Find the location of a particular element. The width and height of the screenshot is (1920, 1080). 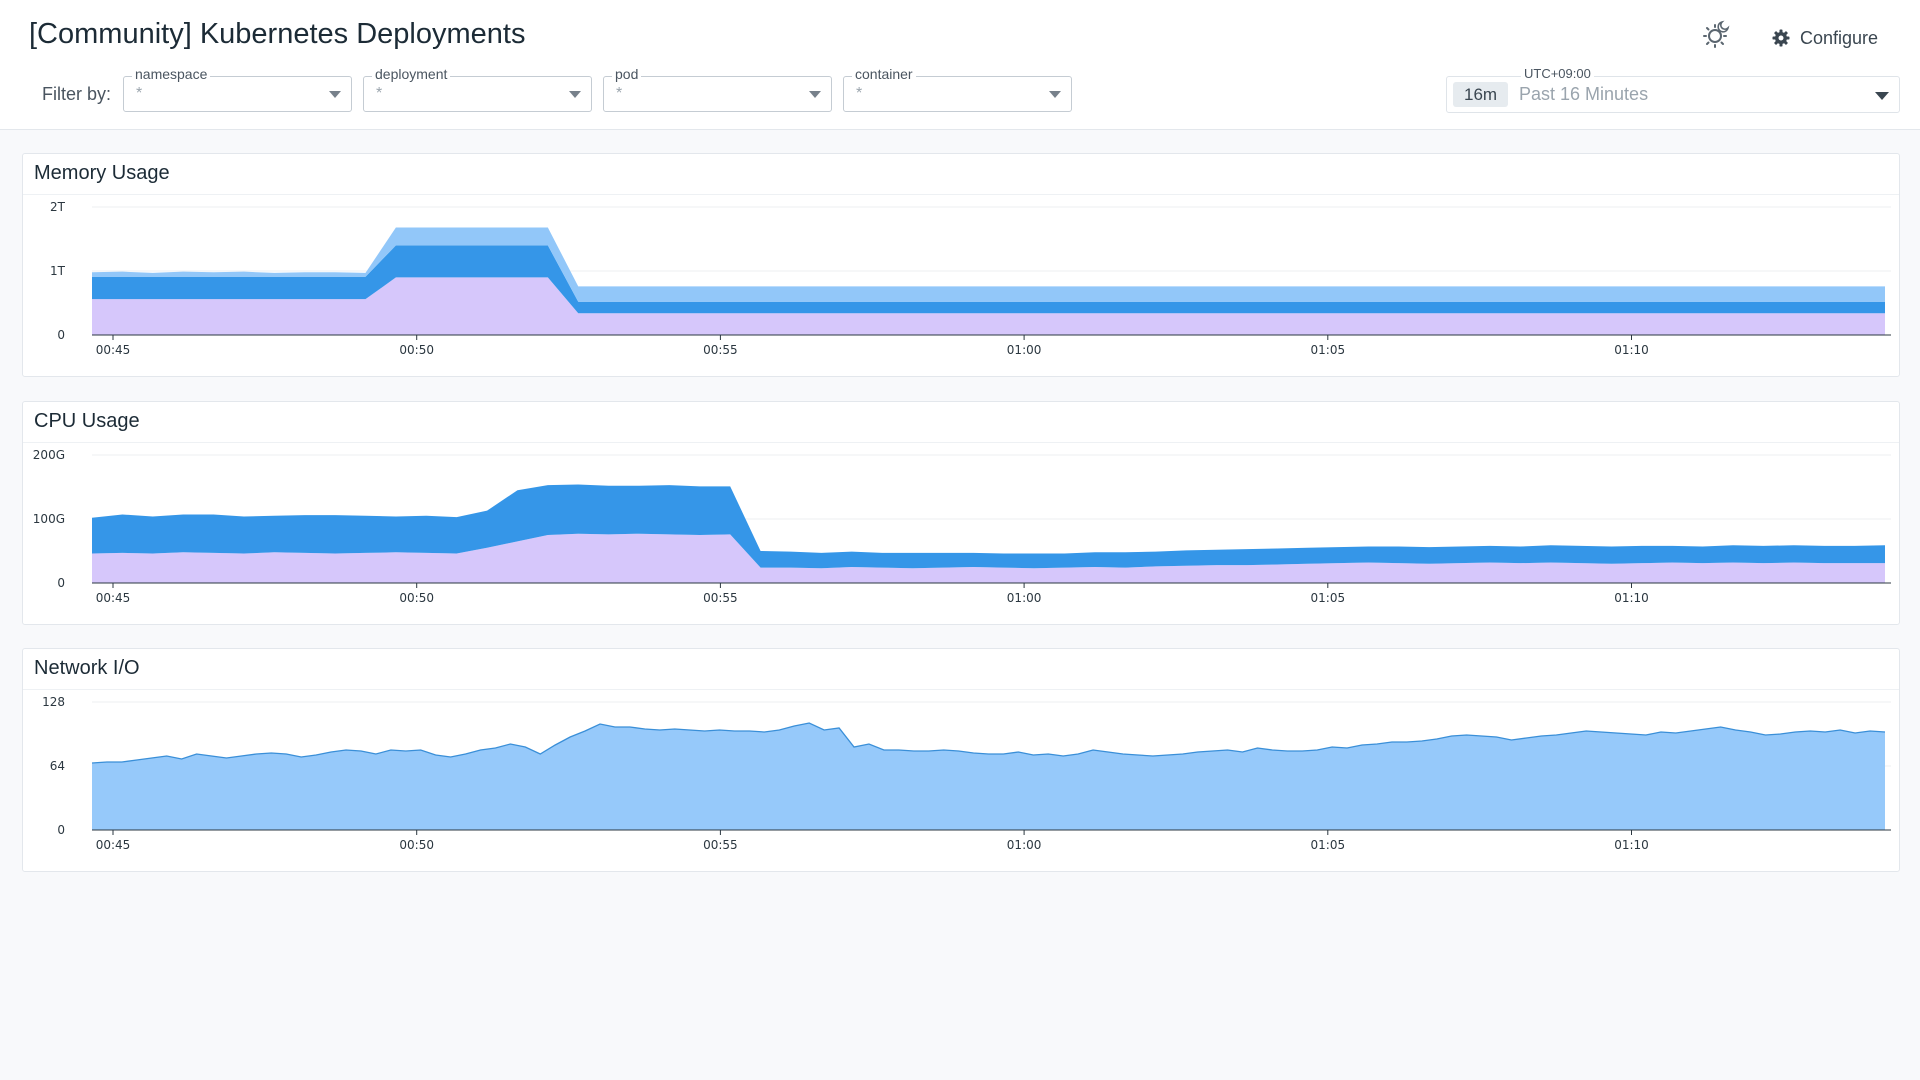

gear-icon is located at coordinates (1781, 38).